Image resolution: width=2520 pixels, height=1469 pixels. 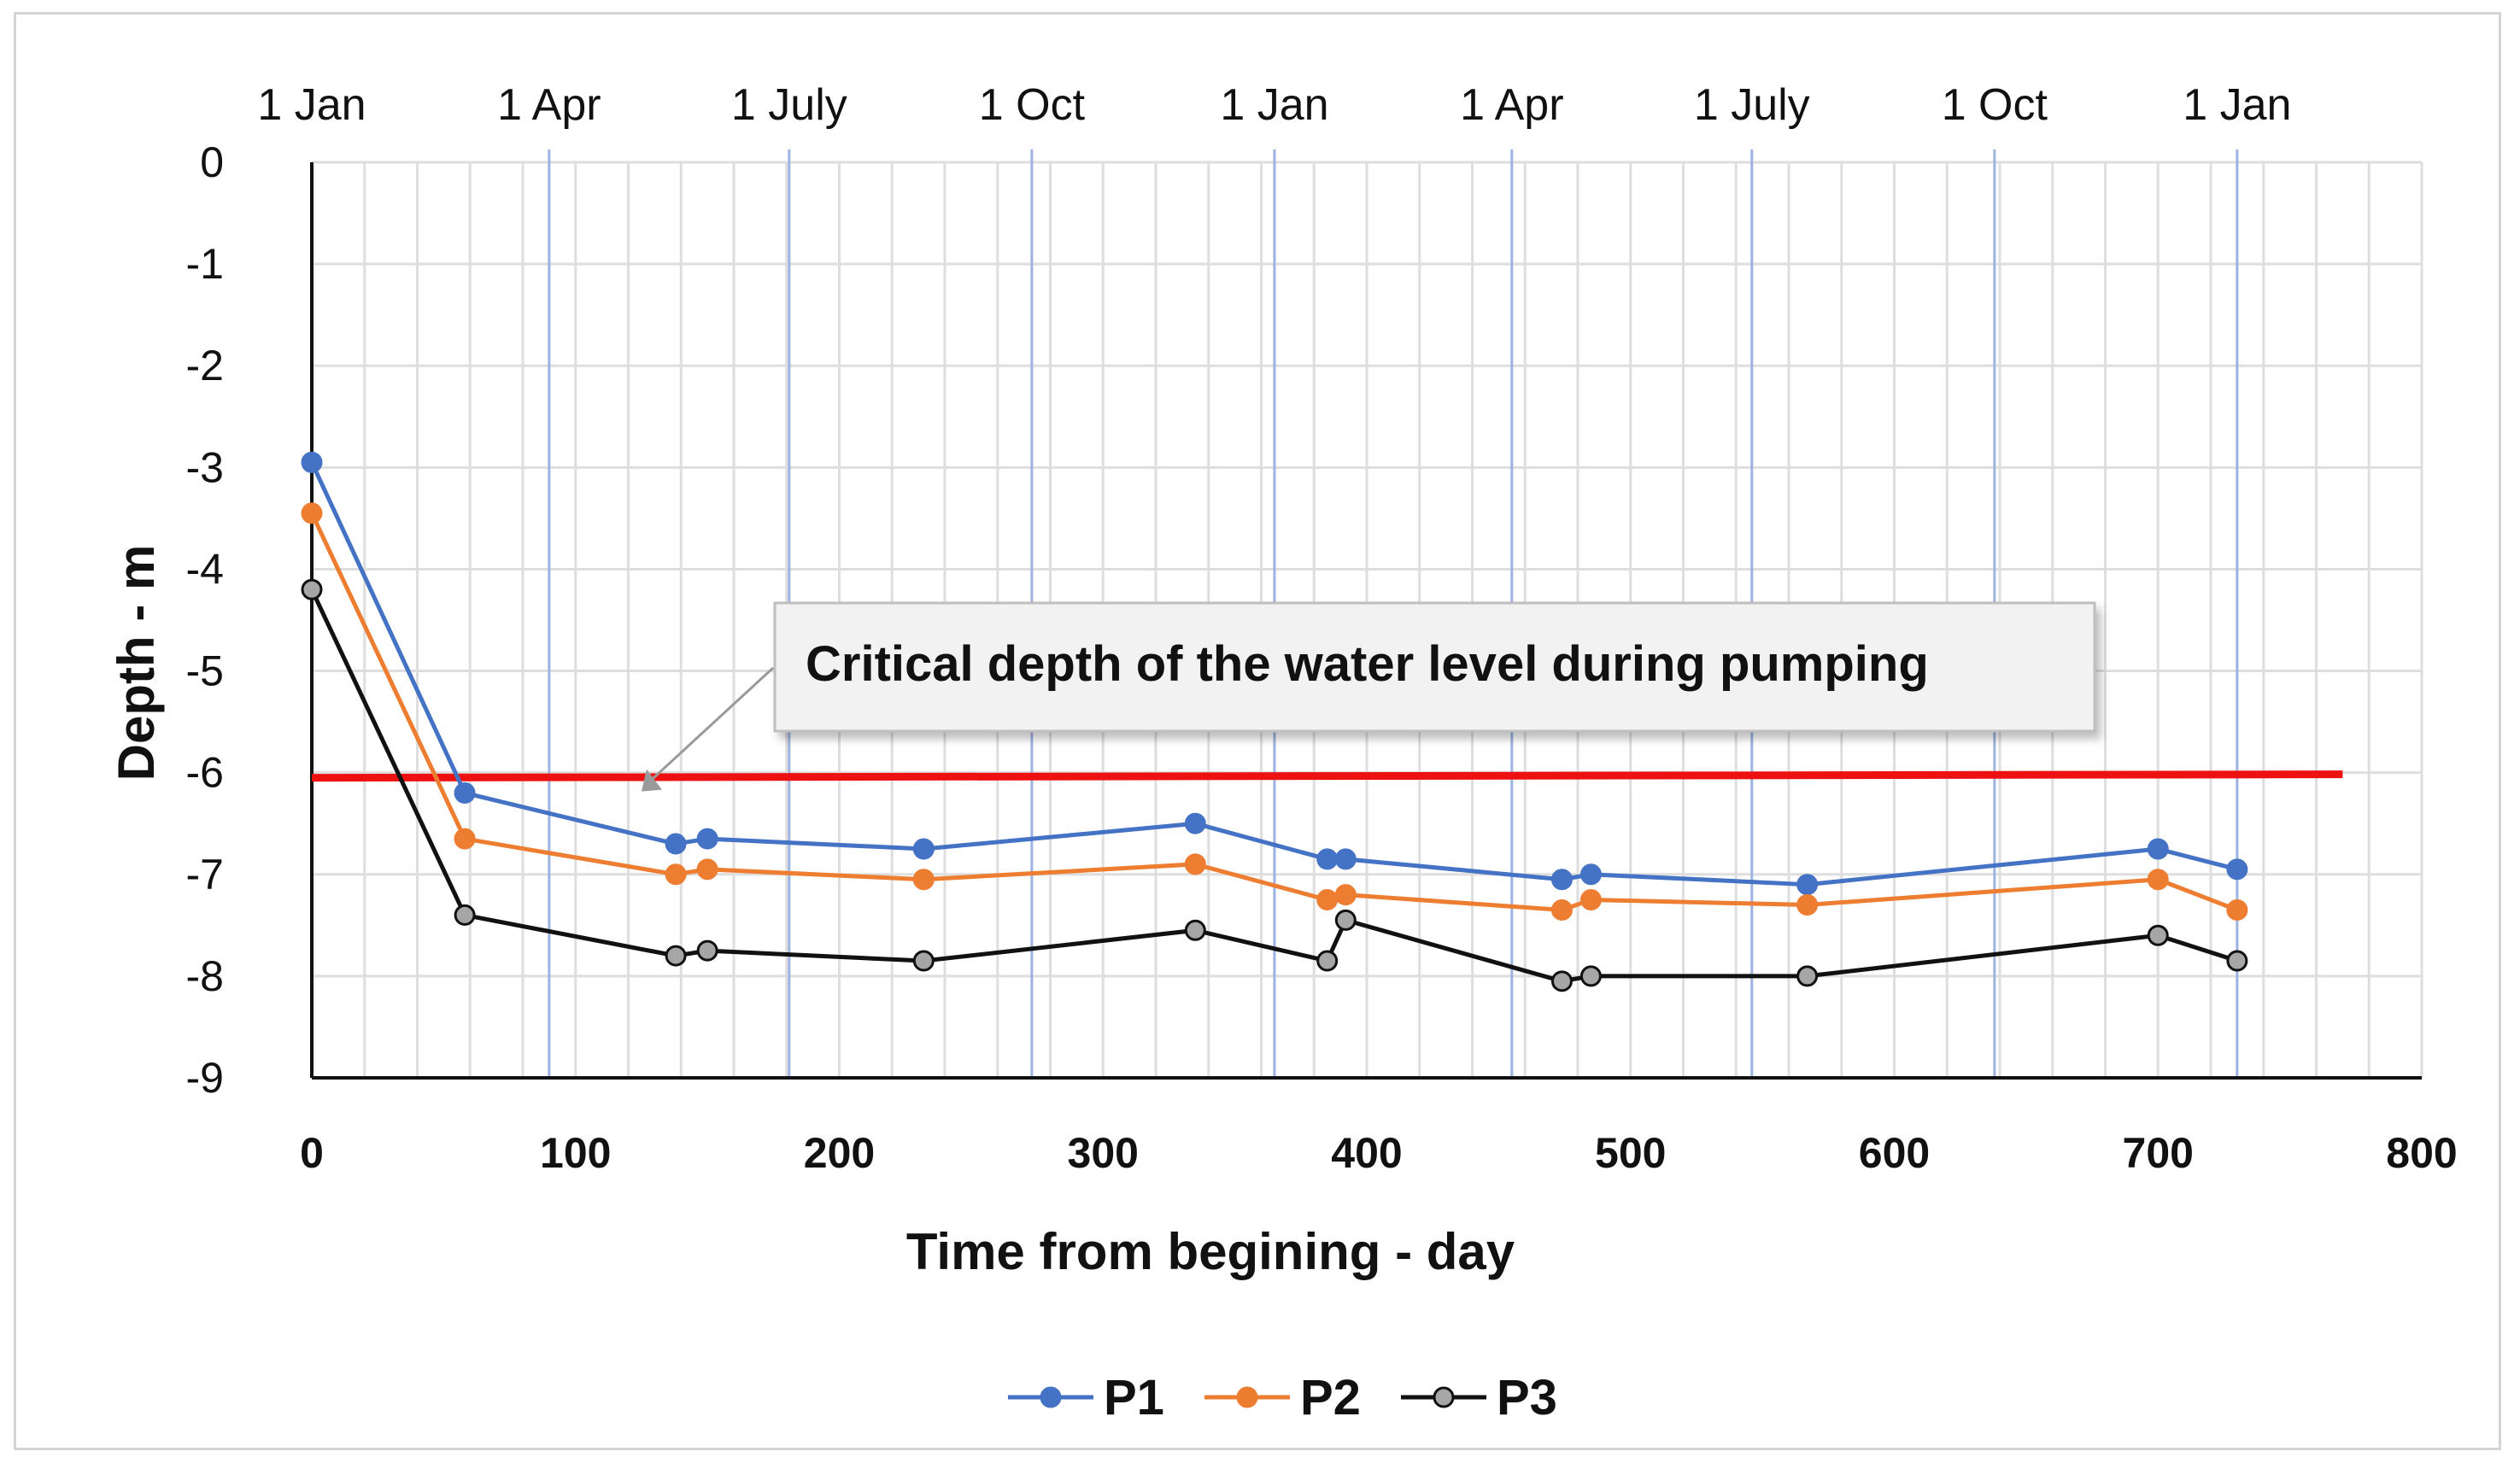 I want to click on legend-marker-p1, so click(x=1051, y=1397).